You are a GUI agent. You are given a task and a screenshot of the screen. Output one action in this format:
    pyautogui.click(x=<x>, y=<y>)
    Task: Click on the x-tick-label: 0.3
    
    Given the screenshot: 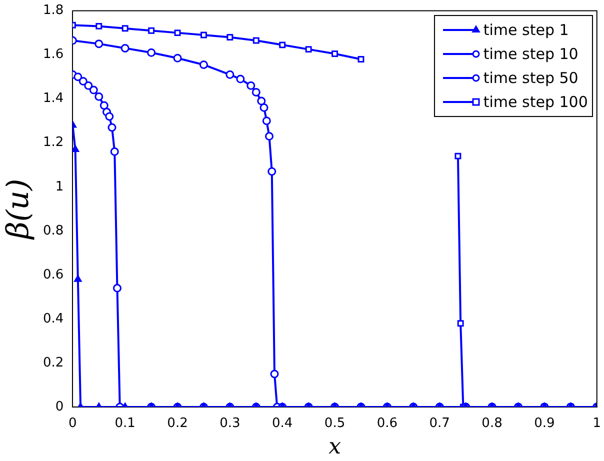 What is the action you would take?
    pyautogui.click(x=230, y=424)
    